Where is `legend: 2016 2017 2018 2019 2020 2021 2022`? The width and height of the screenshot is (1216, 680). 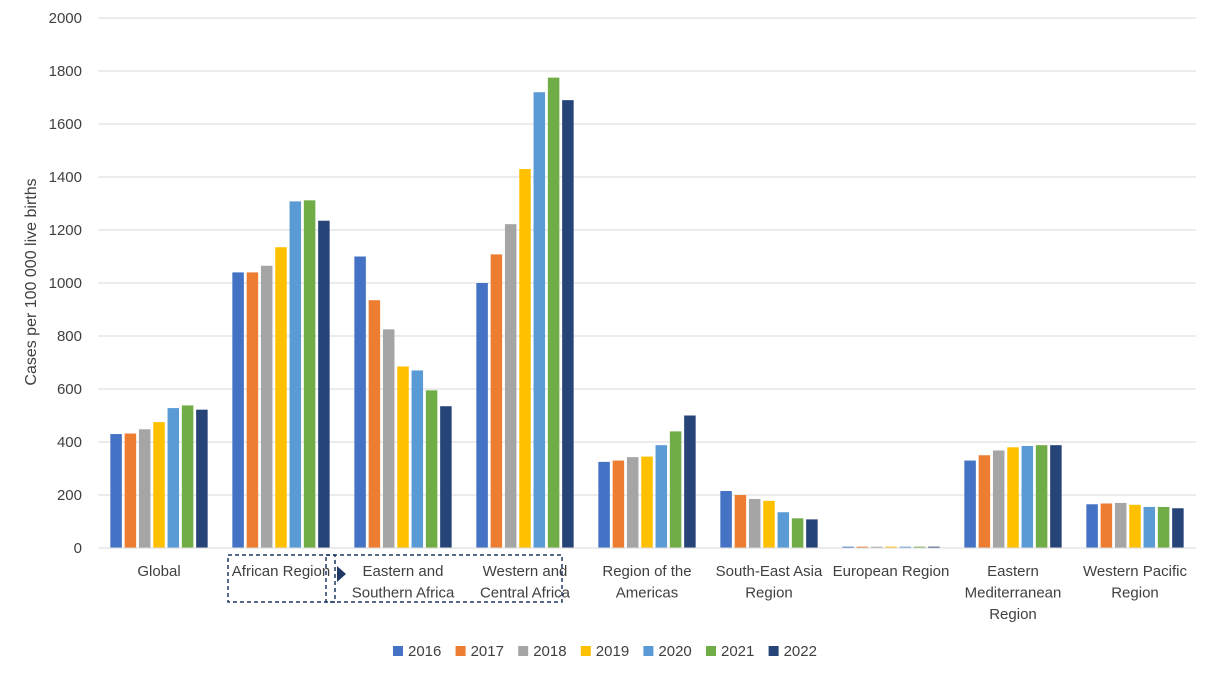 legend: 2016 2017 2018 2019 2020 2021 2022 is located at coordinates (605, 651).